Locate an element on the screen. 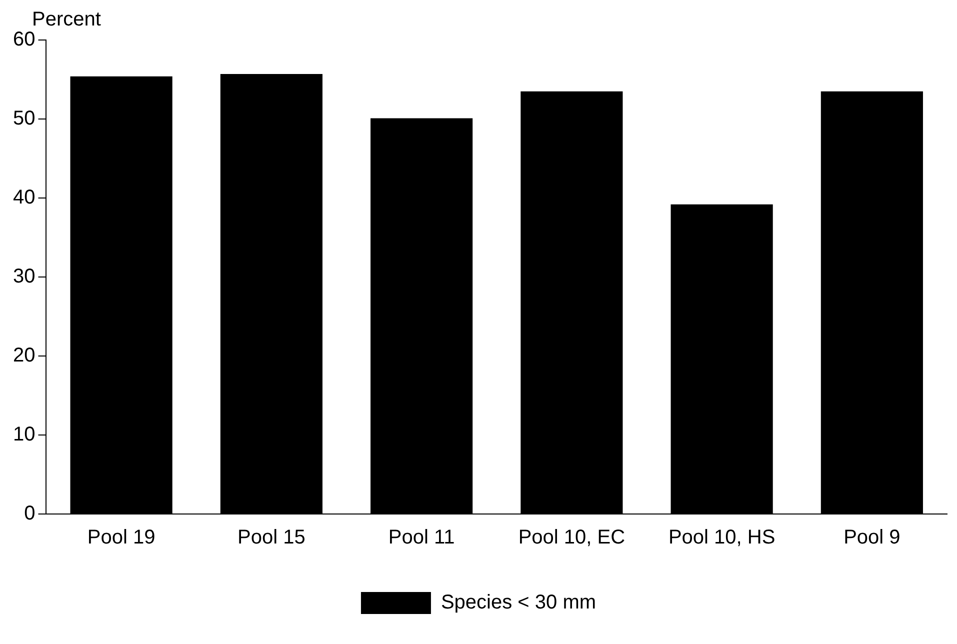  x-tick-label: Pool 11 is located at coordinates (421, 537).